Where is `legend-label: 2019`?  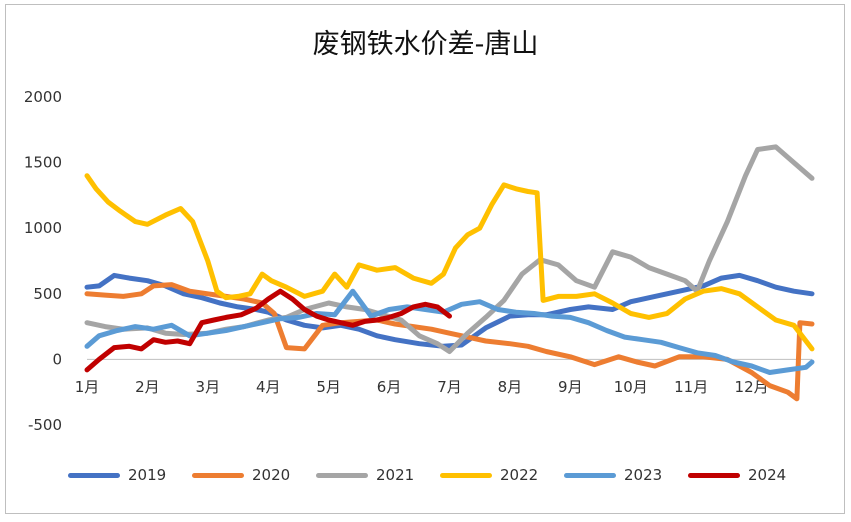 legend-label: 2019 is located at coordinates (147, 475).